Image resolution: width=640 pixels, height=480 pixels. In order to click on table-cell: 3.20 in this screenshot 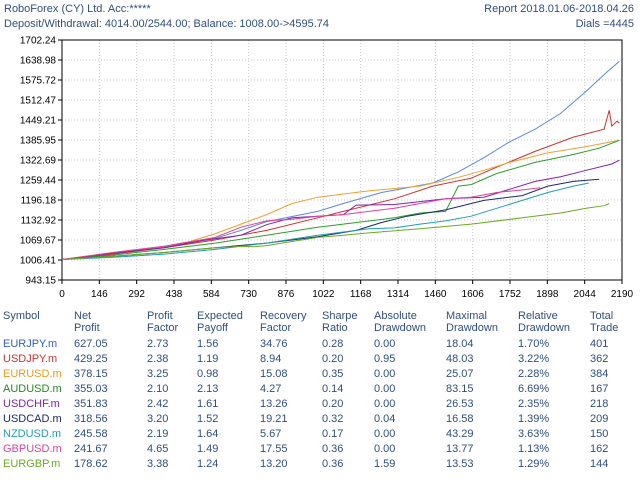, I will do `click(158, 419)`.